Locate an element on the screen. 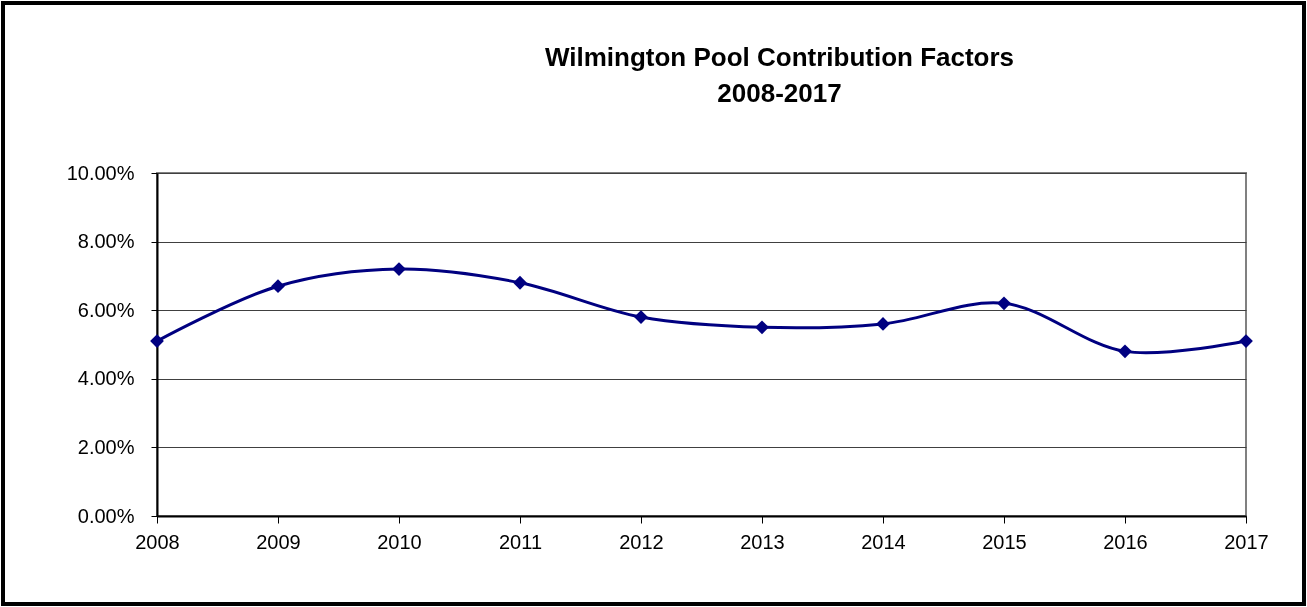  y-tick-label: 6.00% is located at coordinates (106, 309).